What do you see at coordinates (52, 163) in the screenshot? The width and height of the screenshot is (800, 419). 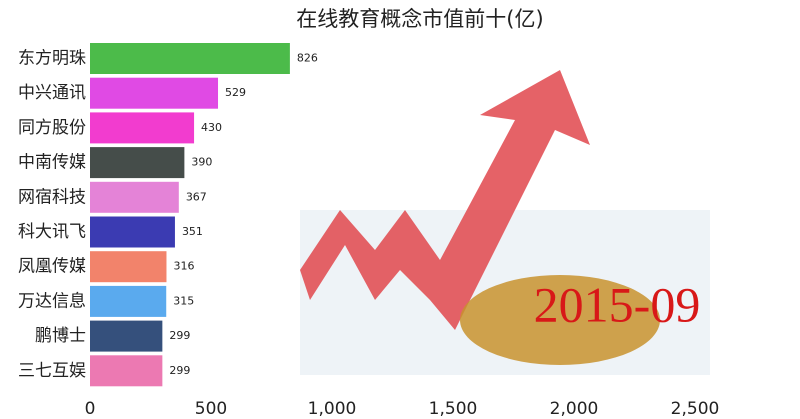 I see `category-label: 中南传媒` at bounding box center [52, 163].